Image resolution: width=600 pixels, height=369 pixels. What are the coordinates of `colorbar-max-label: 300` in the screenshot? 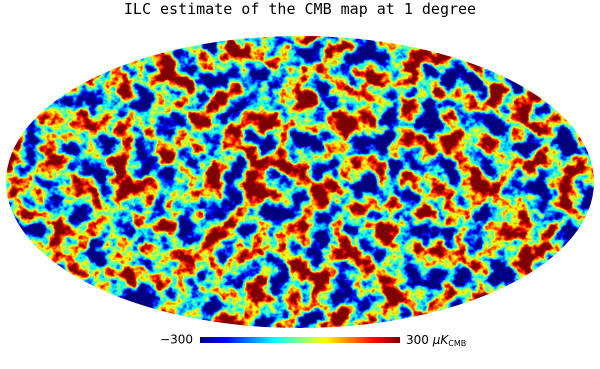 It's located at (417, 340).